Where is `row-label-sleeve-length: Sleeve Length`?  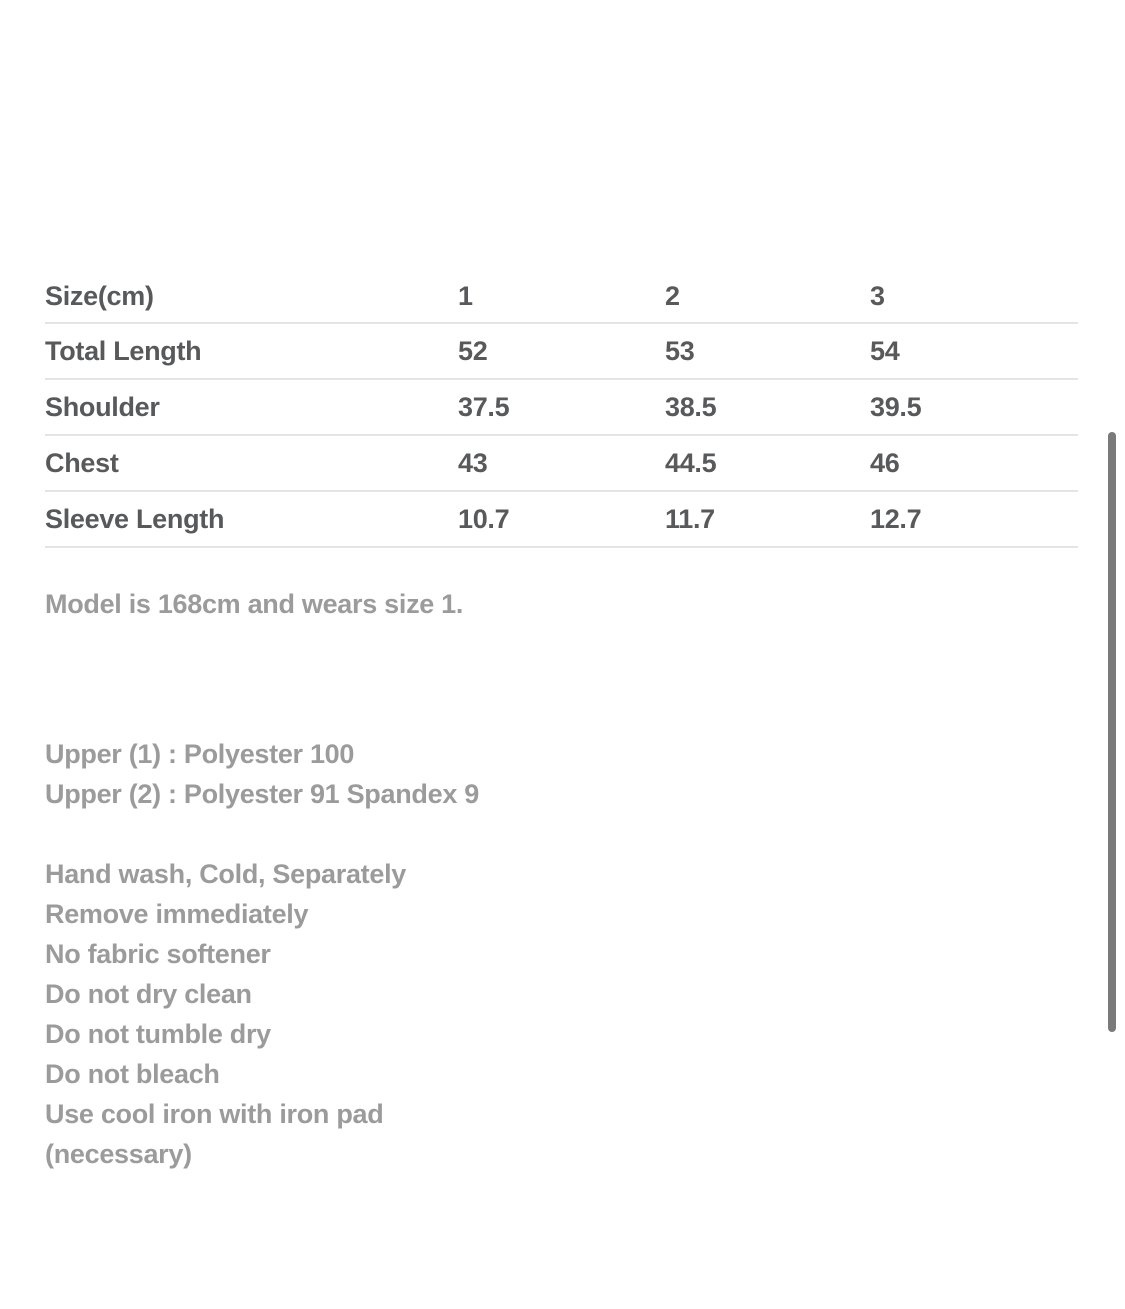
row-label-sleeve-length: Sleeve Length is located at coordinates (251, 519).